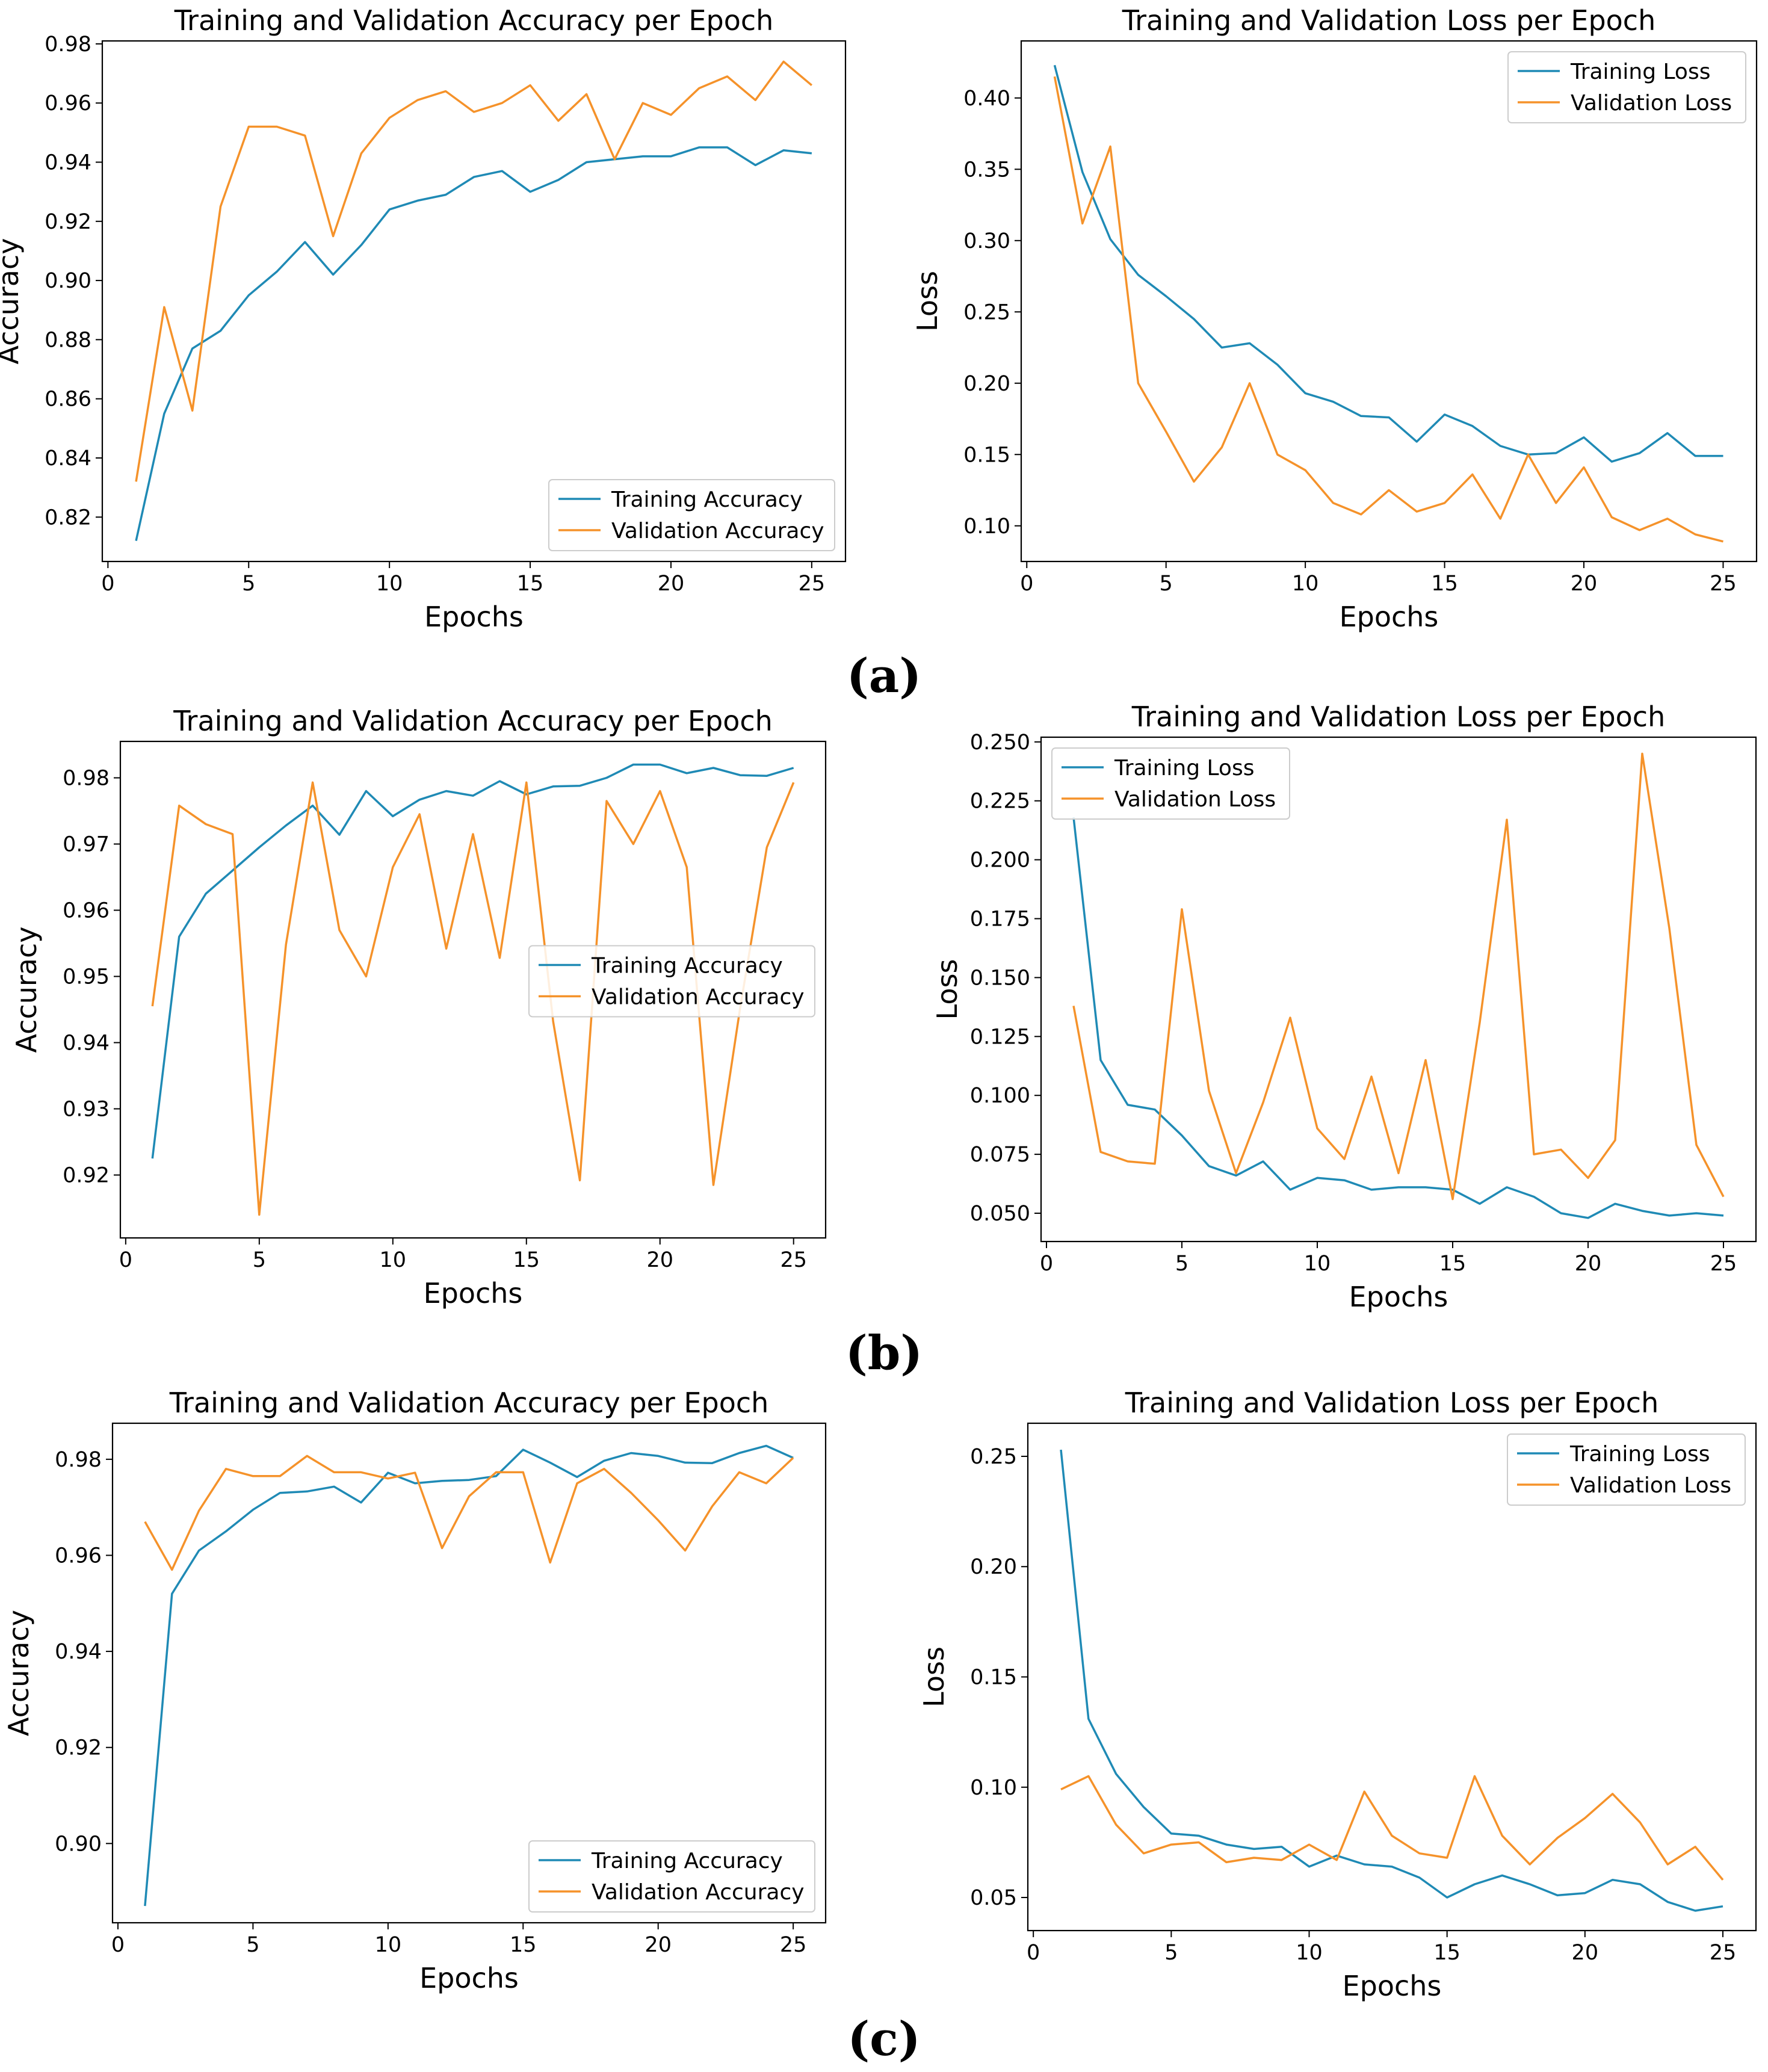 The width and height of the screenshot is (1768, 2072). Describe the element at coordinates (884, 1354) in the screenshot. I see `caption-b: (b)` at that location.